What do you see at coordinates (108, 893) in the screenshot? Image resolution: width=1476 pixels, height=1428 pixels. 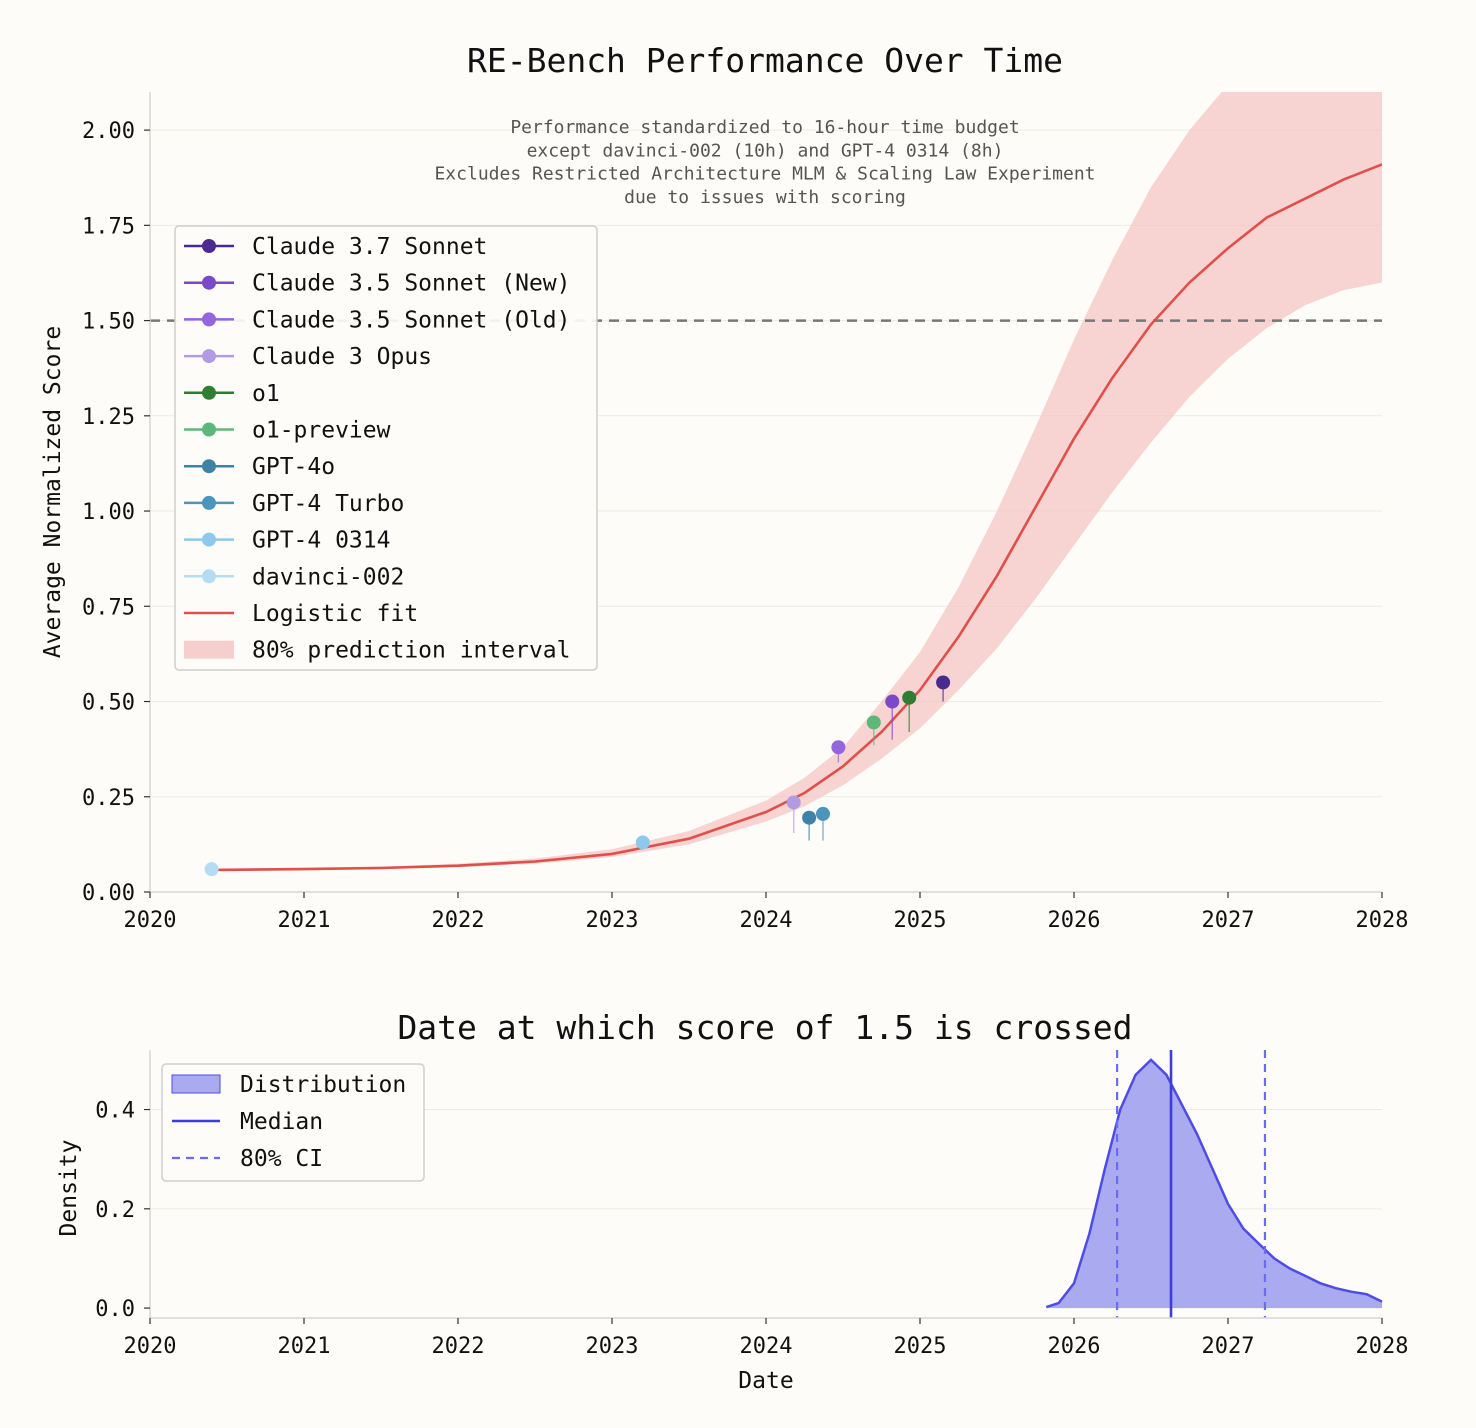 I see `top-y-tick-label: 0.00` at bounding box center [108, 893].